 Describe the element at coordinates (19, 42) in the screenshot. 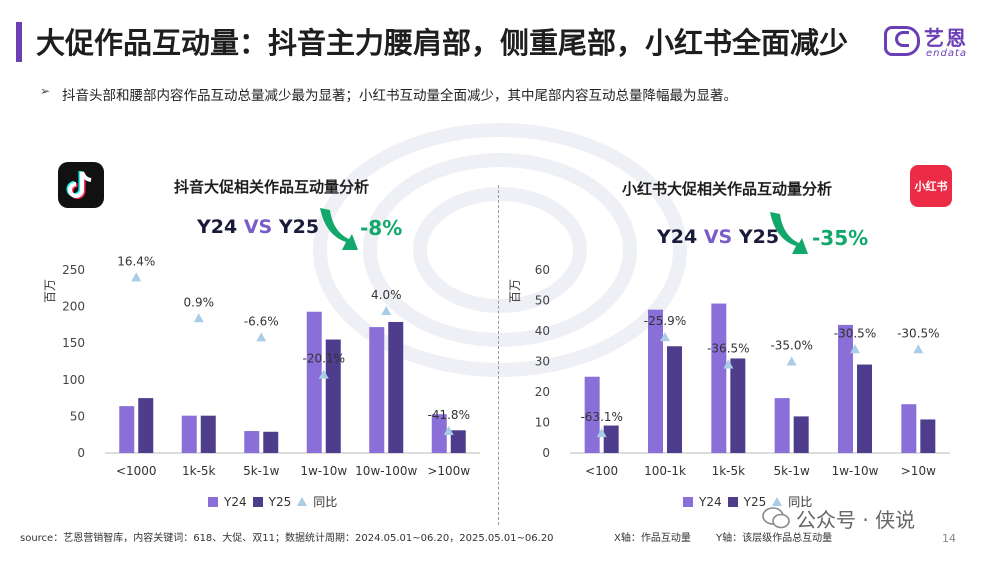

I see `title-accent-bar` at that location.